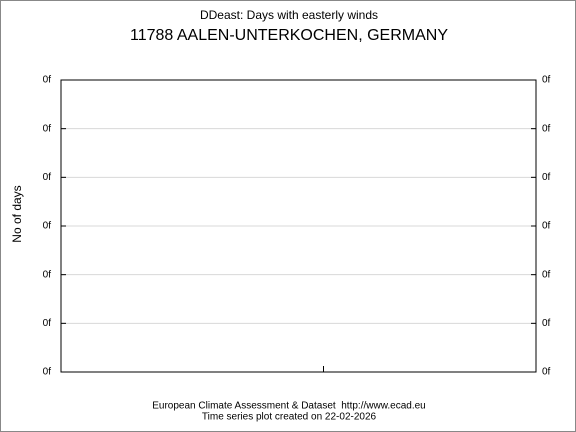 The image size is (576, 432). What do you see at coordinates (289, 35) in the screenshot?
I see `chart-subtitle: 11788 AALEN-UNTERKOCHEN, GERMANY` at bounding box center [289, 35].